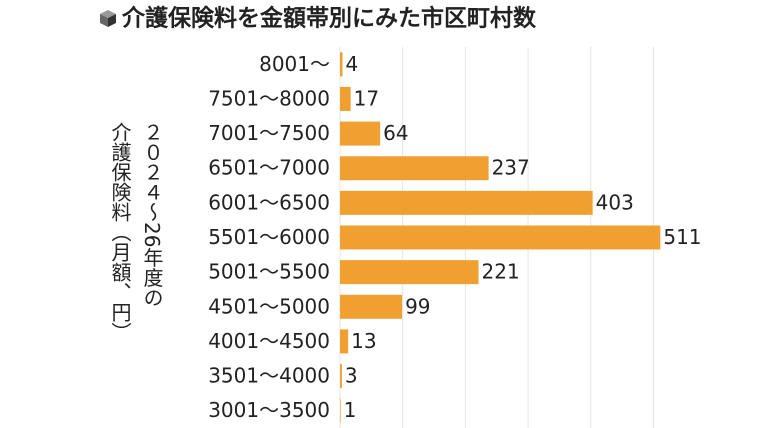 Image resolution: width=760 pixels, height=428 pixels. What do you see at coordinates (108, 18) in the screenshot?
I see `title-icon` at bounding box center [108, 18].